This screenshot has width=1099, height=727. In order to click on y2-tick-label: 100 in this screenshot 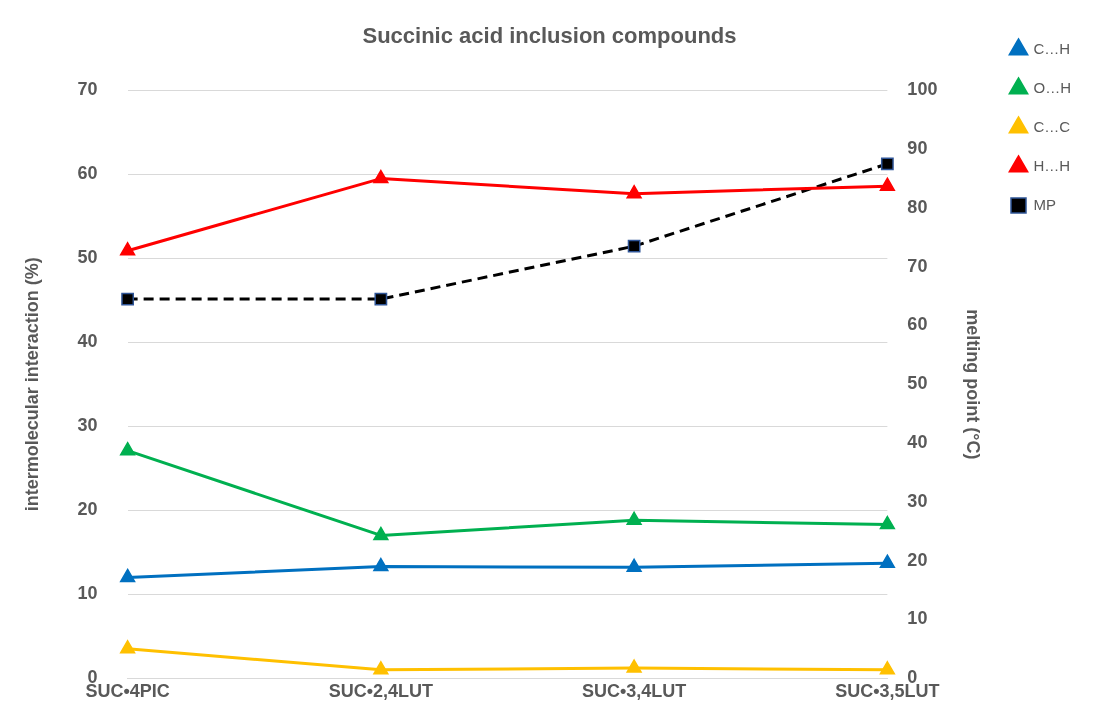, I will do `click(922, 89)`.